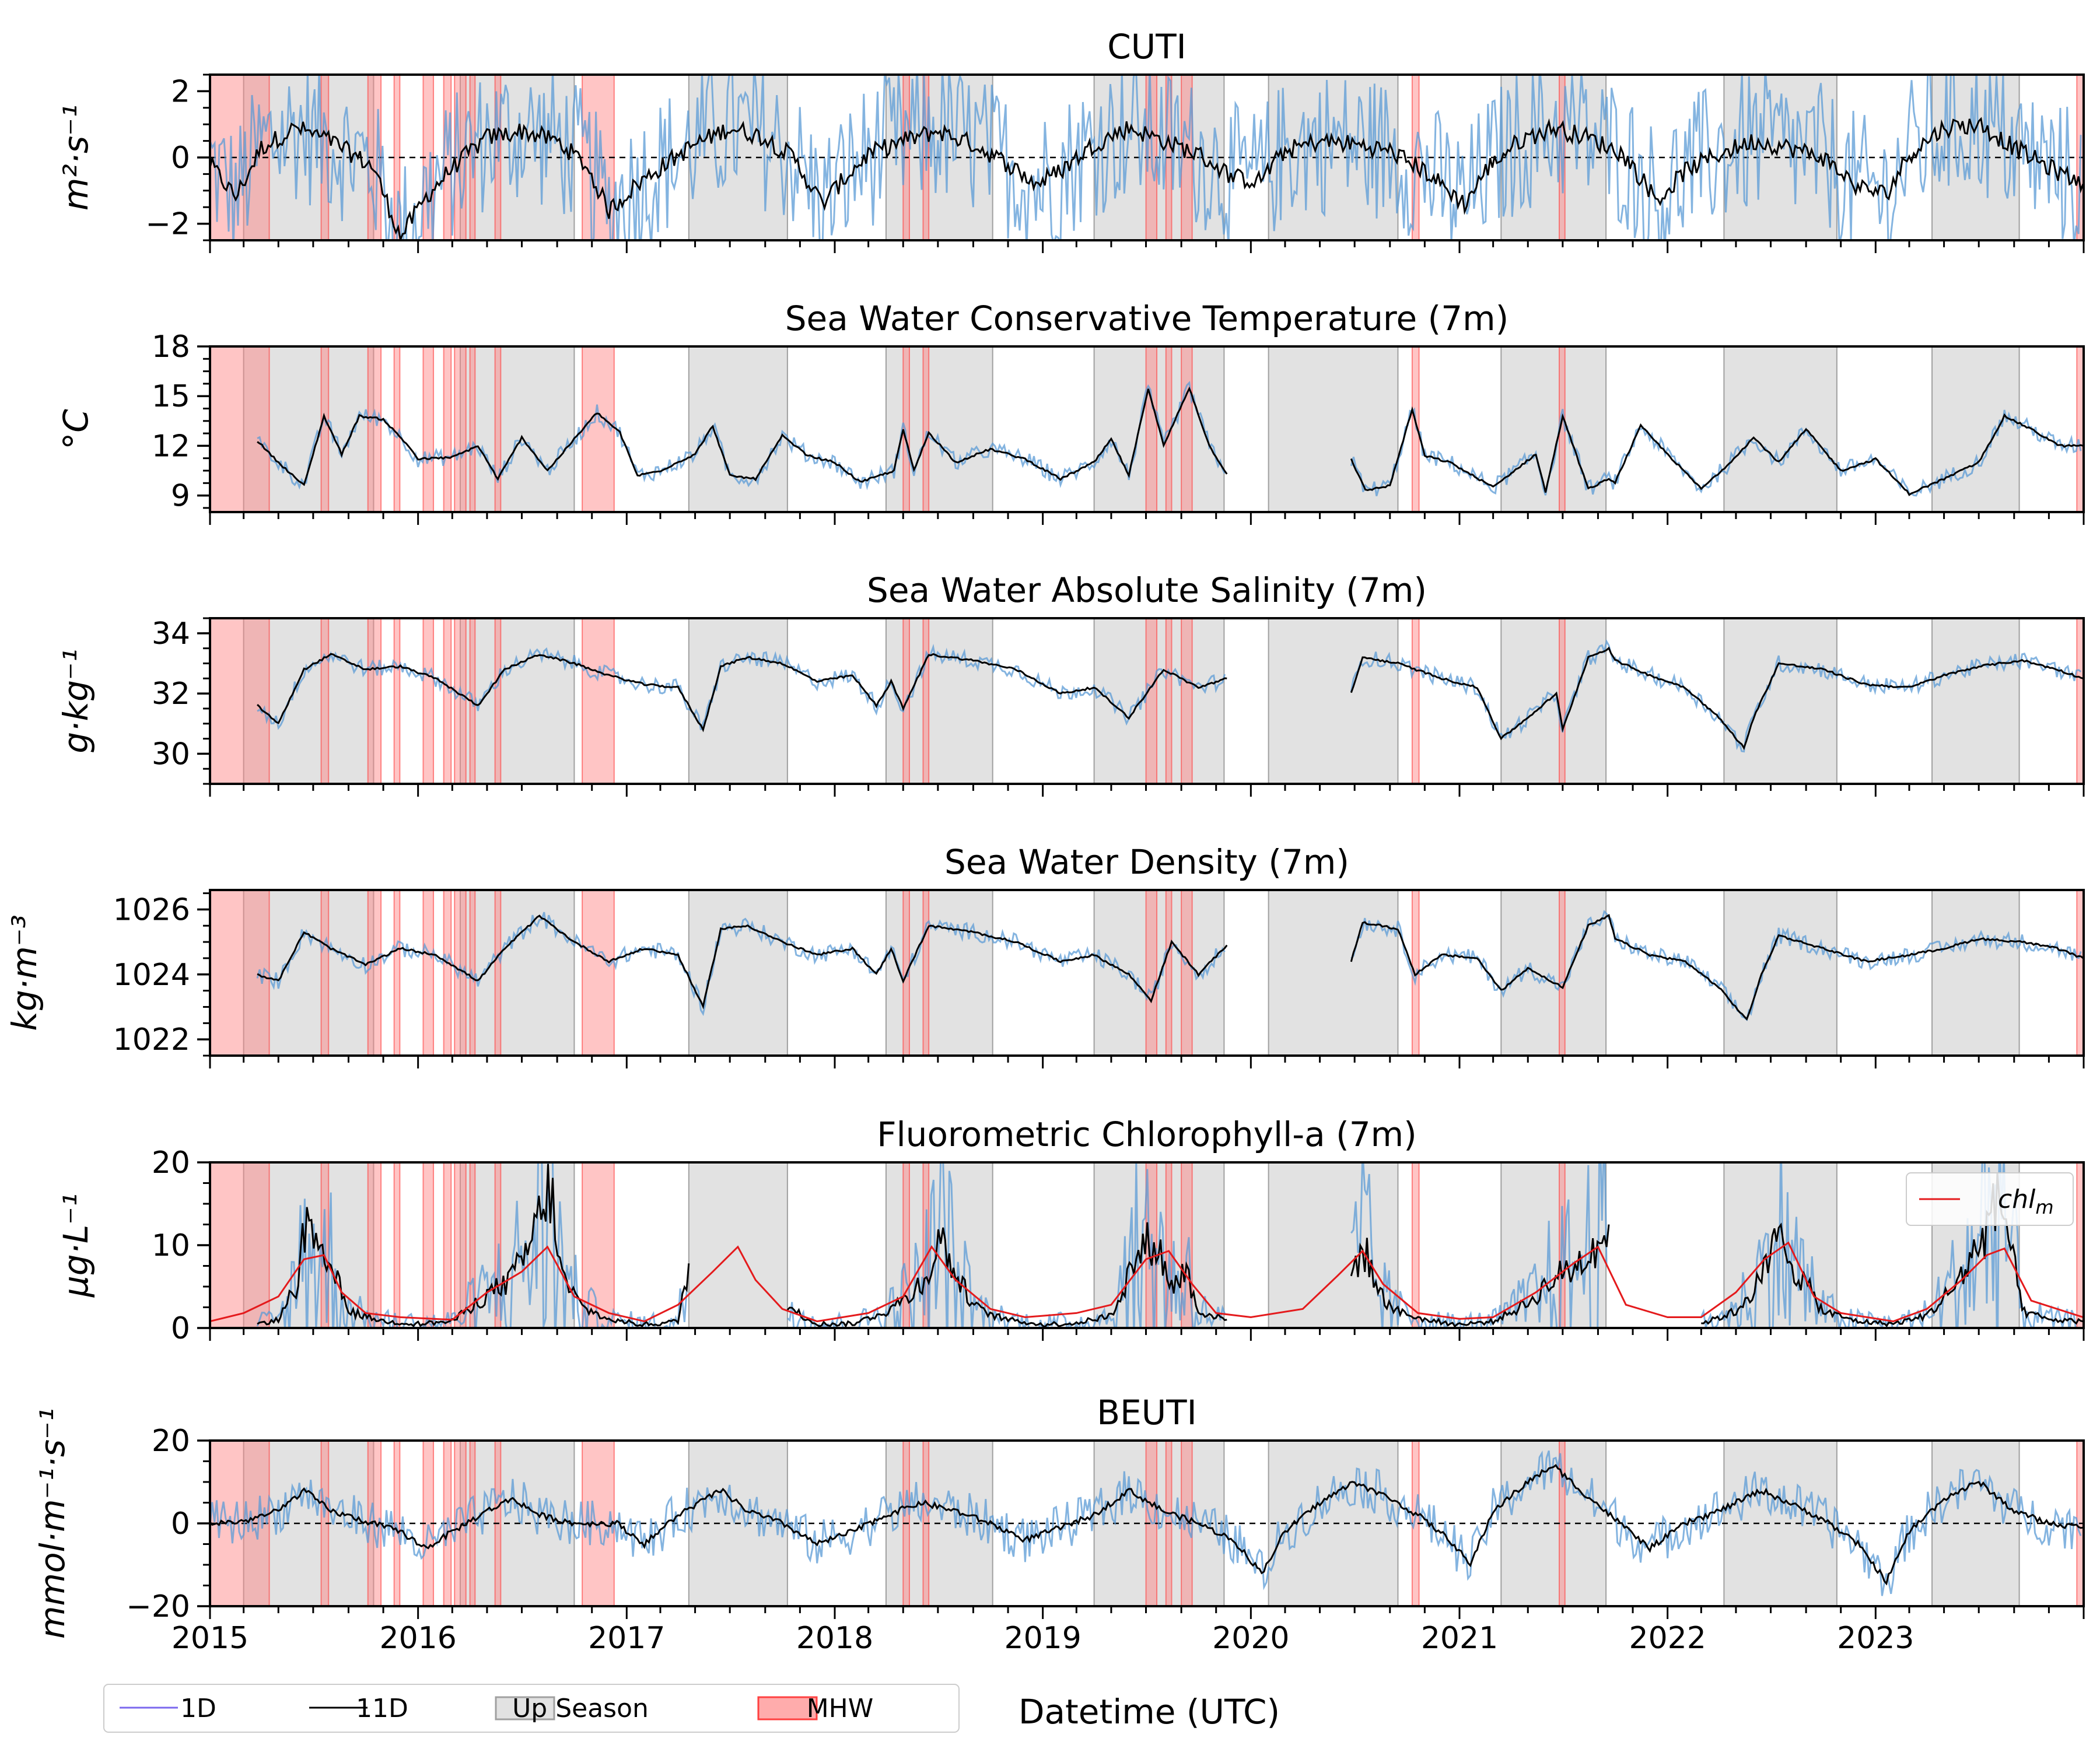 This screenshot has width=2100, height=1752. Describe the element at coordinates (171, 347) in the screenshot. I see `y-tick-label: 18` at that location.